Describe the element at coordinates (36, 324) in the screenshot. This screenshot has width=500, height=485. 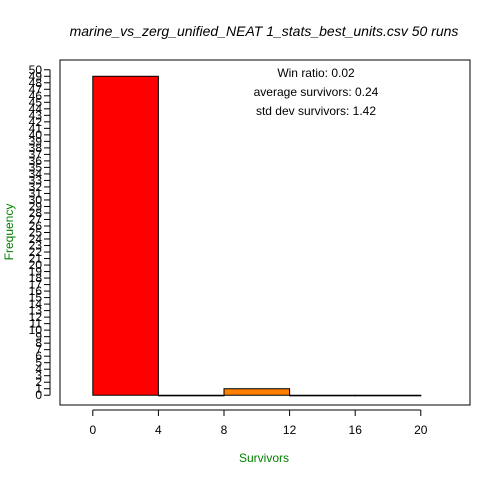
I see `y-tick-label: 11` at that location.